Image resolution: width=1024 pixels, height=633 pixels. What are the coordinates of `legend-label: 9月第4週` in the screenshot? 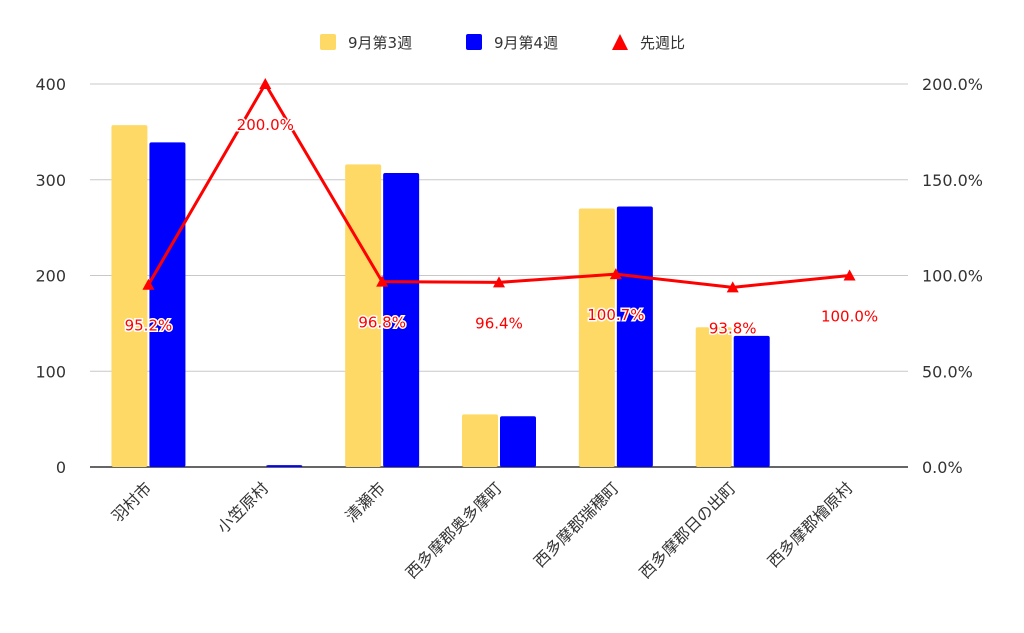 It's located at (526, 43).